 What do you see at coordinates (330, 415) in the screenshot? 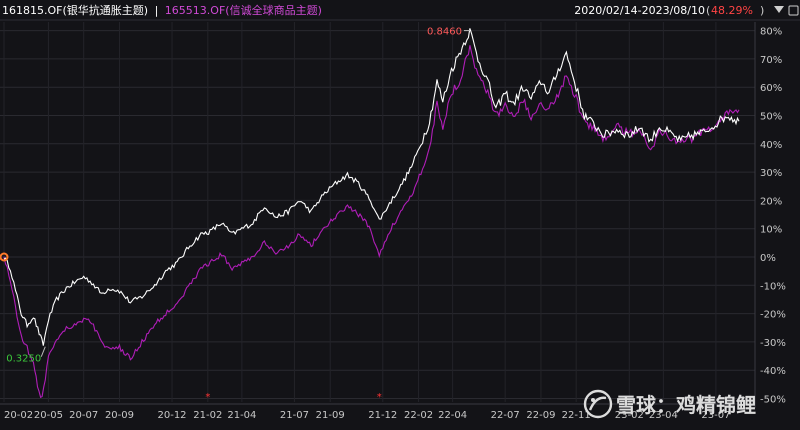
I see `x-tick-label: 21-09` at bounding box center [330, 415].